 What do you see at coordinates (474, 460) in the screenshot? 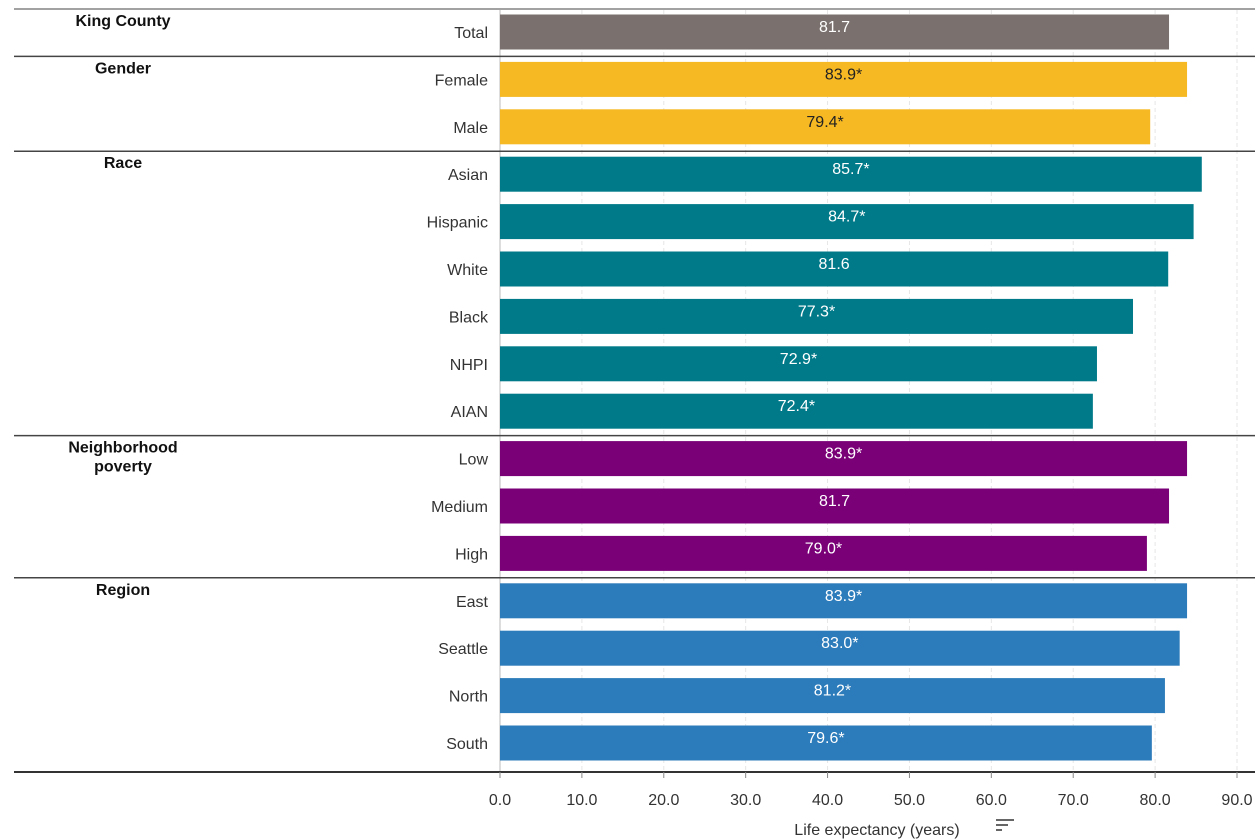
I see `category-label: Low` at bounding box center [474, 460].